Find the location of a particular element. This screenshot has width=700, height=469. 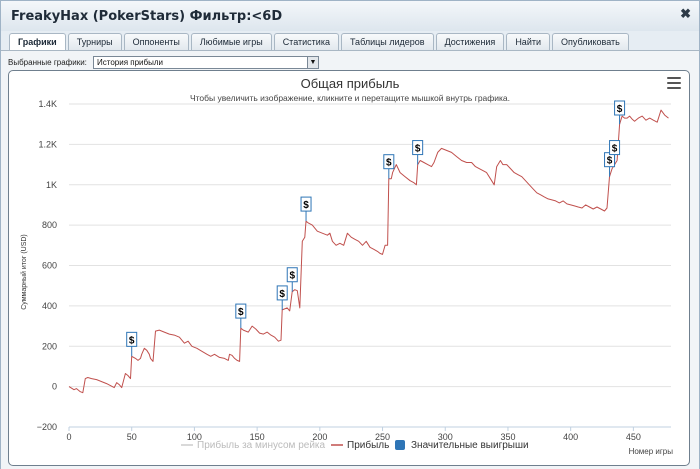

y-tick-label: 0 is located at coordinates (54, 387).